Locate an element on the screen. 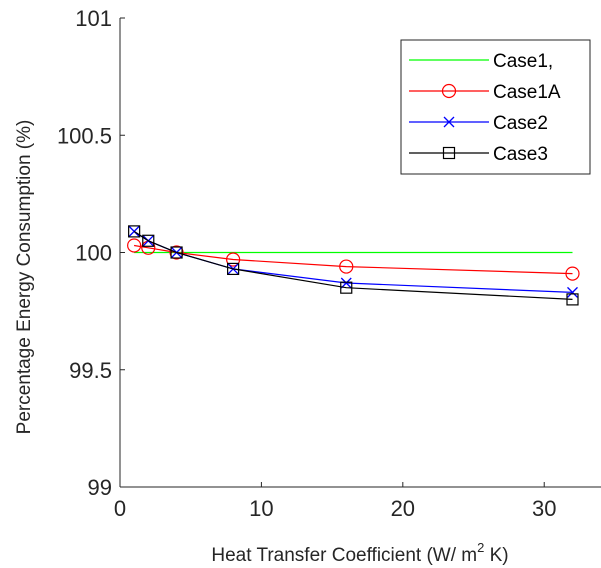 The width and height of the screenshot is (601, 568). x-tick-label-3: 30 is located at coordinates (544, 508).